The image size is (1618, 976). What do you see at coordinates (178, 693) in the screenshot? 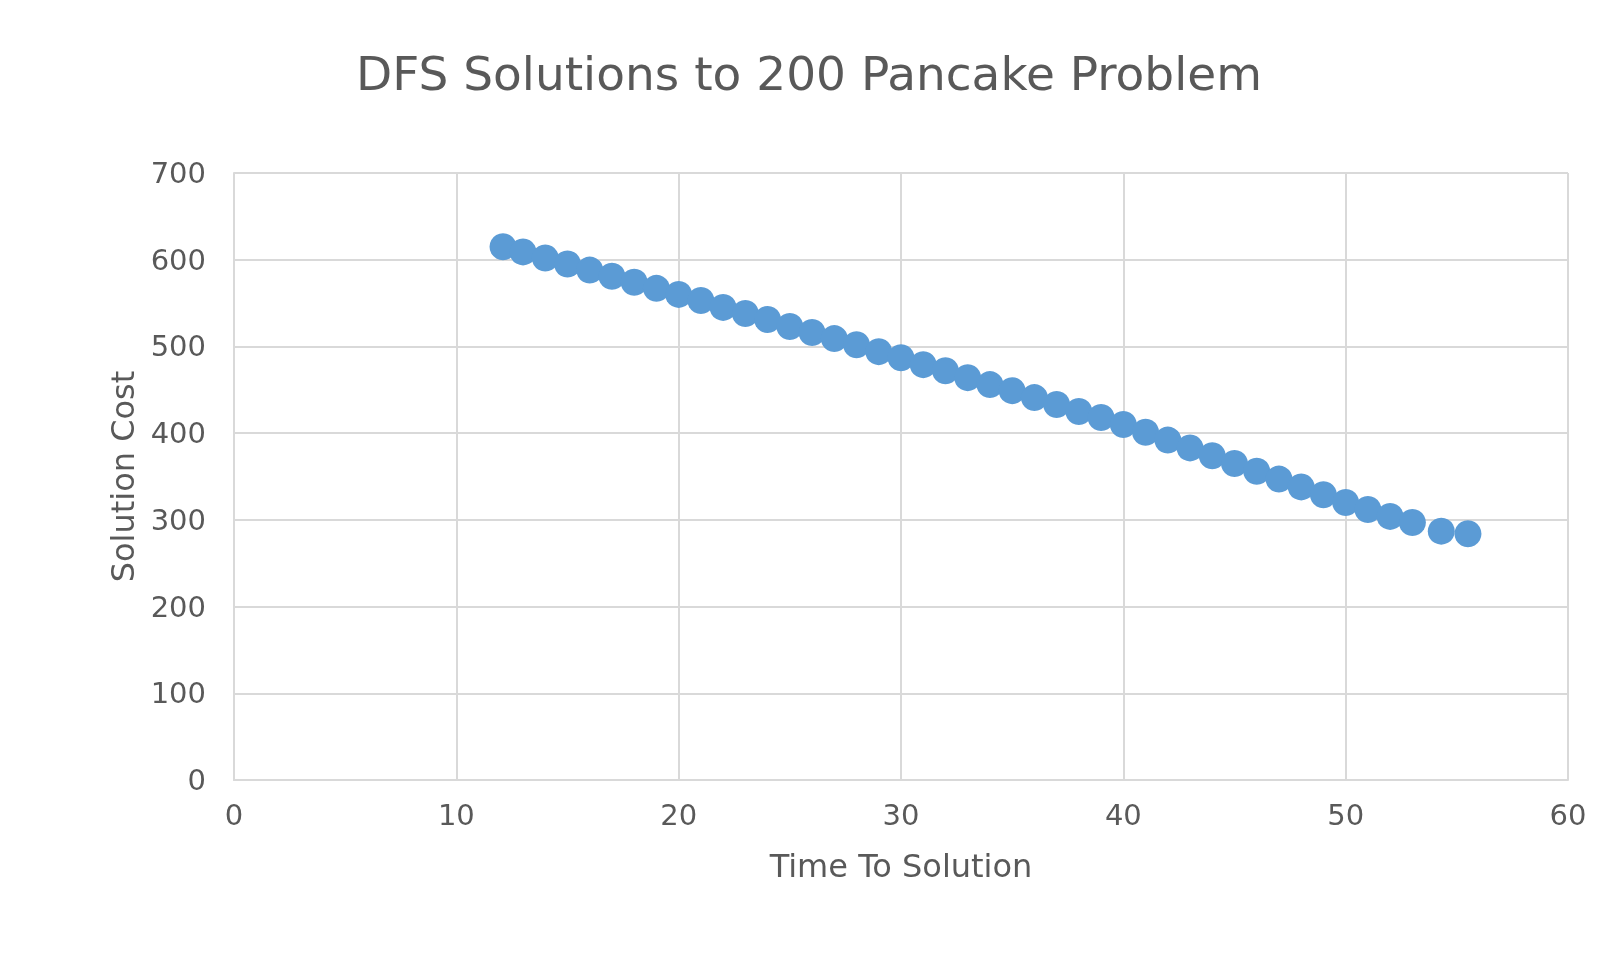
I see `y-tick-label: 100` at bounding box center [178, 693].